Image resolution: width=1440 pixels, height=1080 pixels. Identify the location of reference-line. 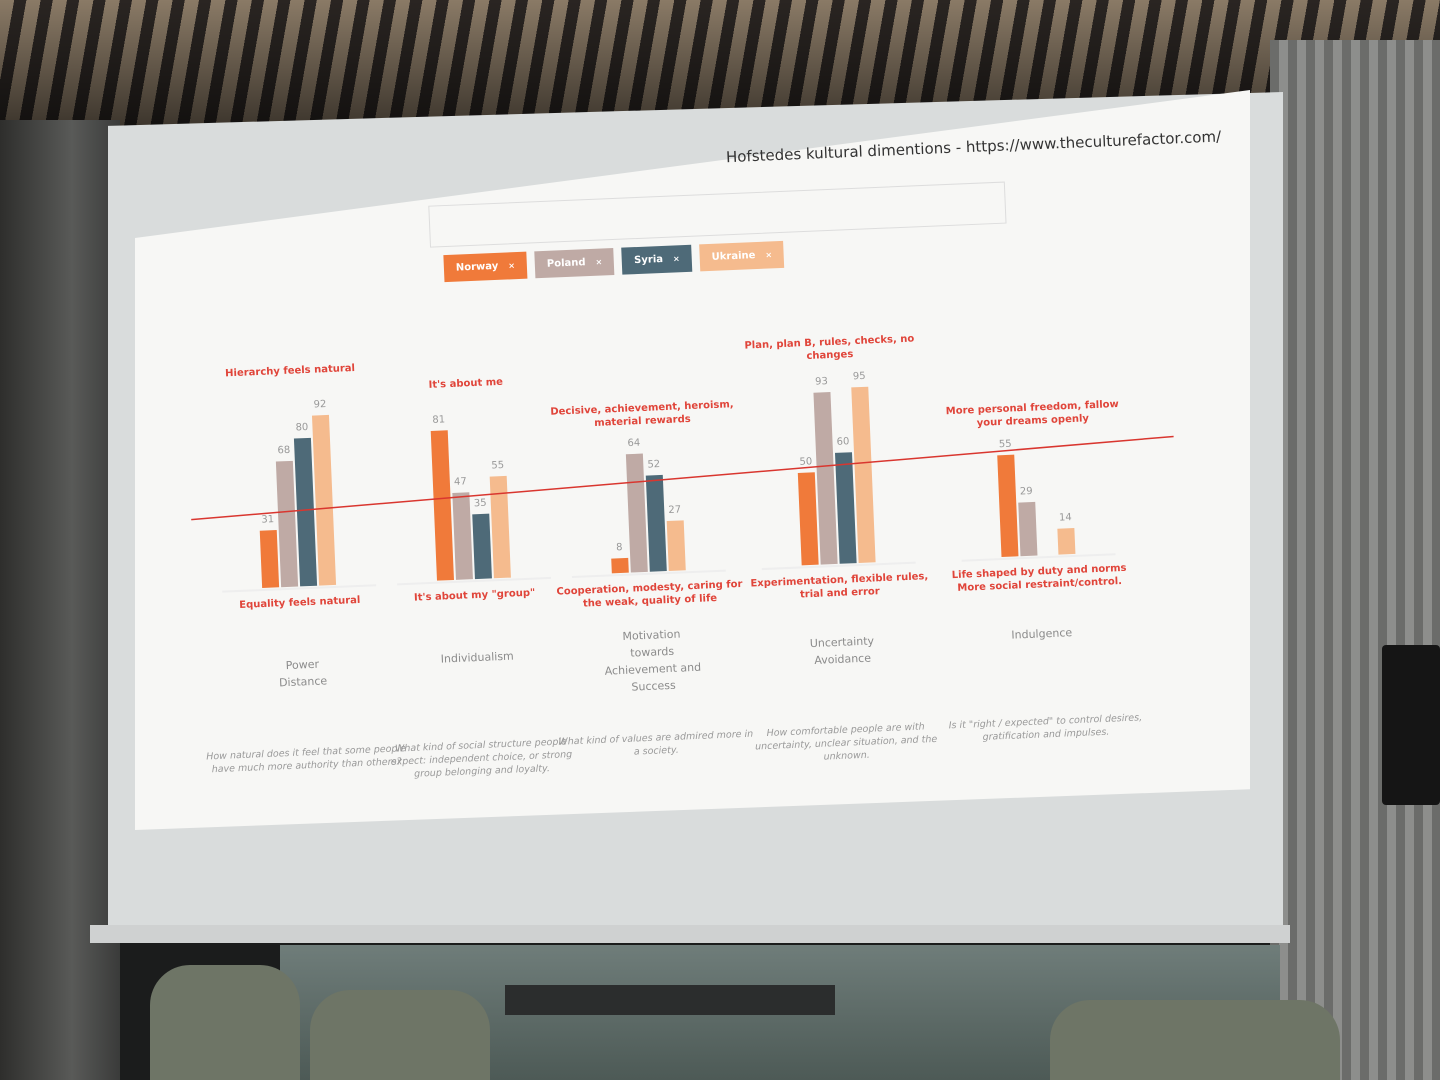
(682, 478).